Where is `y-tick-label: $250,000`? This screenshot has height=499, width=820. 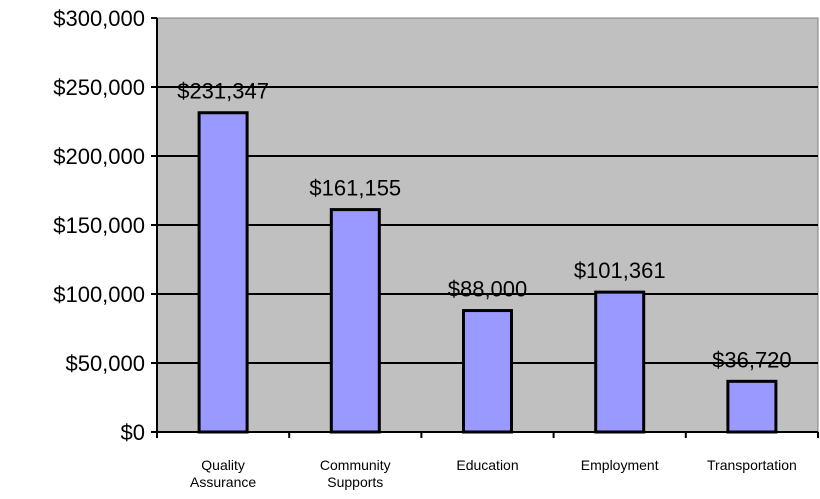 y-tick-label: $250,000 is located at coordinates (99, 87).